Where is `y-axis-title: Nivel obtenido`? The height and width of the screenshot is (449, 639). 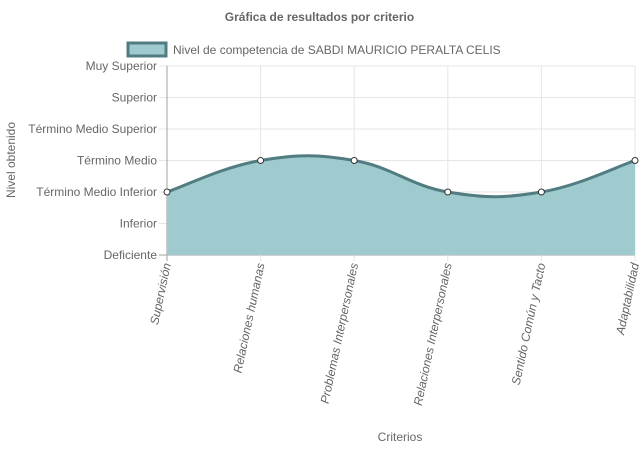 y-axis-title: Nivel obtenido is located at coordinates (11, 160).